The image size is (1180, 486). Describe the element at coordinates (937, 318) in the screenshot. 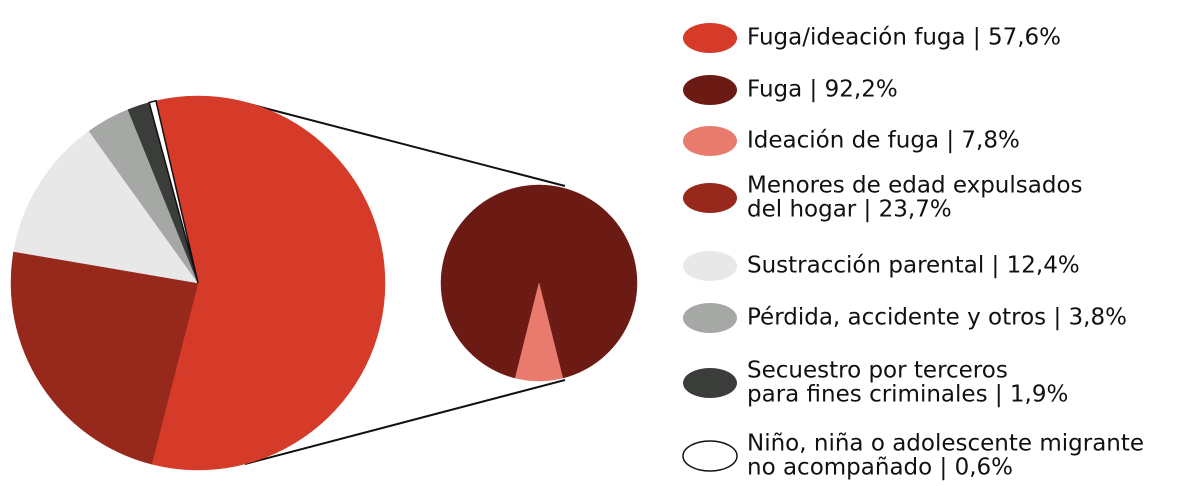

I see `legend-label: Pérdida, accidente y otros | 3,8%` at that location.